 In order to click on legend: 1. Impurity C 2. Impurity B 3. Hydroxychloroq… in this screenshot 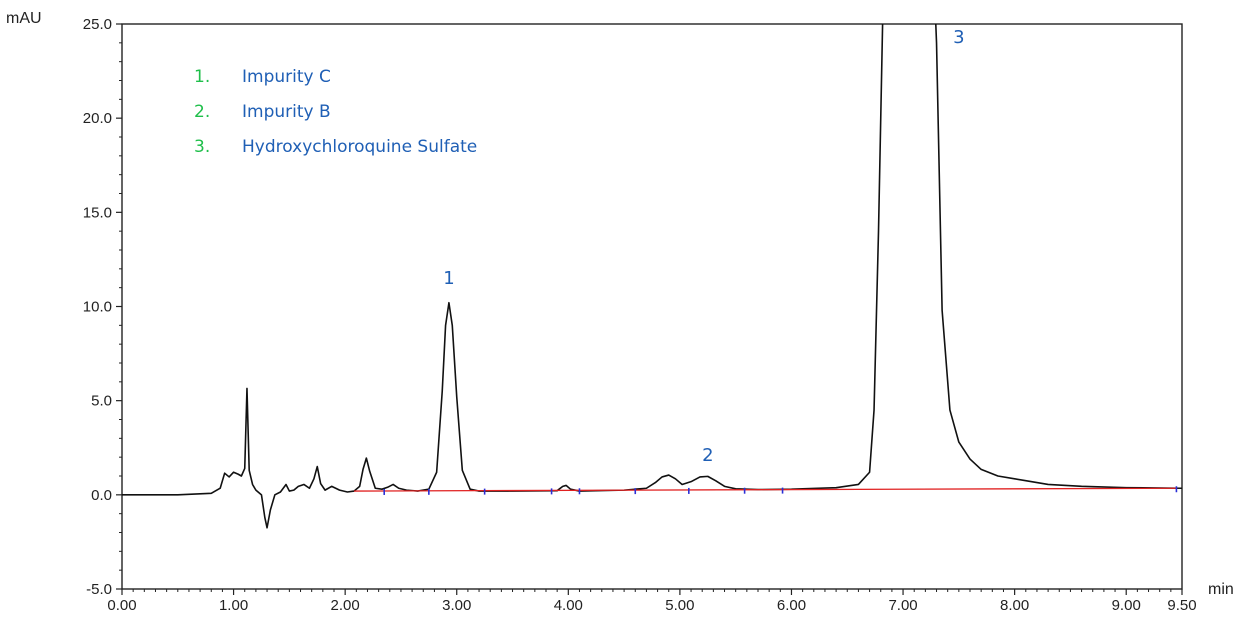, I will do `click(335, 112)`.